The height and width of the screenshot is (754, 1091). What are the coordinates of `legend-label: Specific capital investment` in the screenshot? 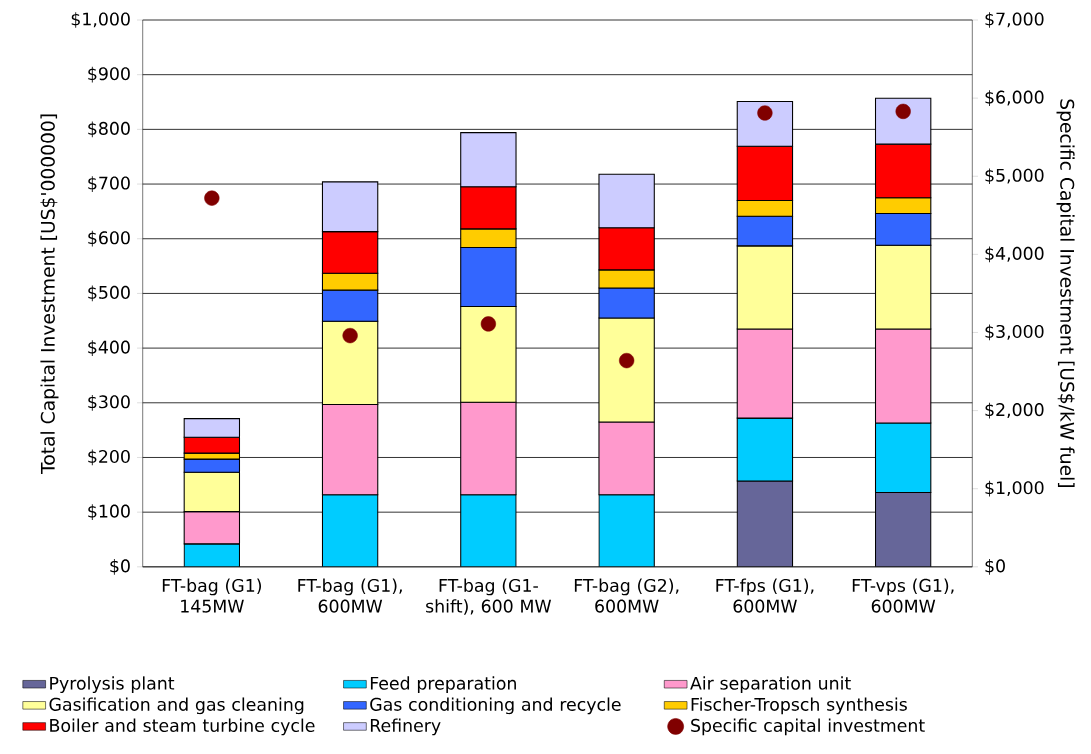 It's located at (808, 727).